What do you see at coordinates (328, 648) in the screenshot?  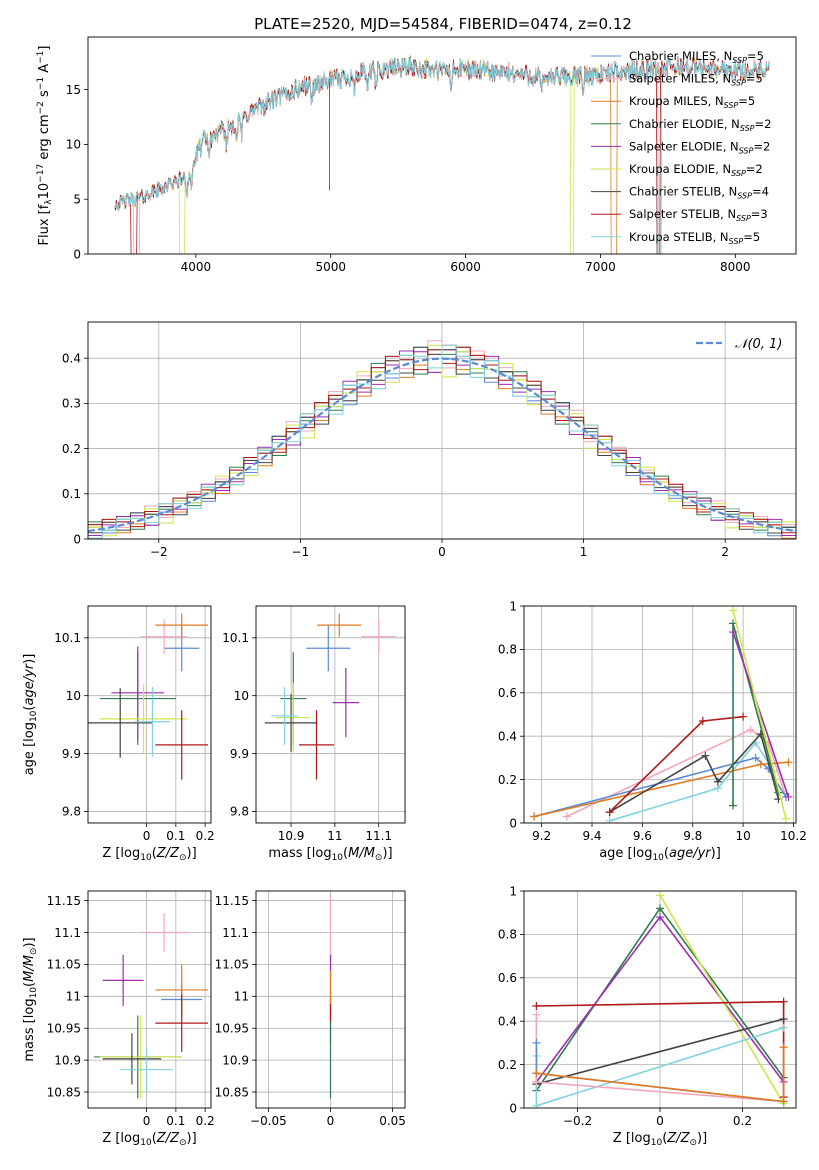 I see `errorbar-chabrier_miles` at bounding box center [328, 648].